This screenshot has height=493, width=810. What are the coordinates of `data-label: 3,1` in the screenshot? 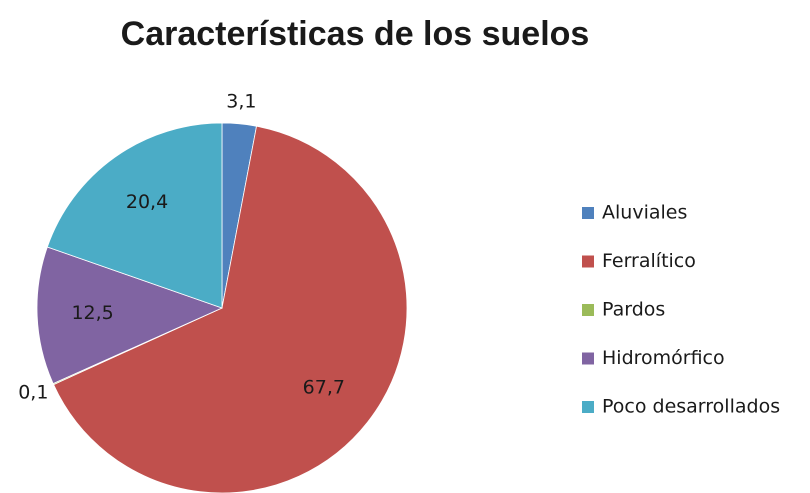 It's located at (241, 101).